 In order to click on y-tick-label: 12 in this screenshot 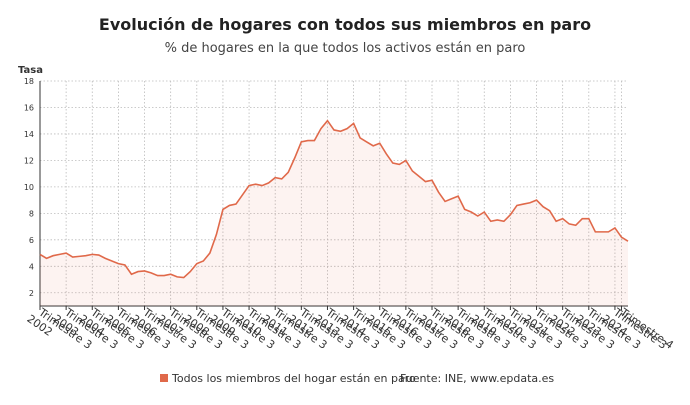, I will do `click(29, 160)`.